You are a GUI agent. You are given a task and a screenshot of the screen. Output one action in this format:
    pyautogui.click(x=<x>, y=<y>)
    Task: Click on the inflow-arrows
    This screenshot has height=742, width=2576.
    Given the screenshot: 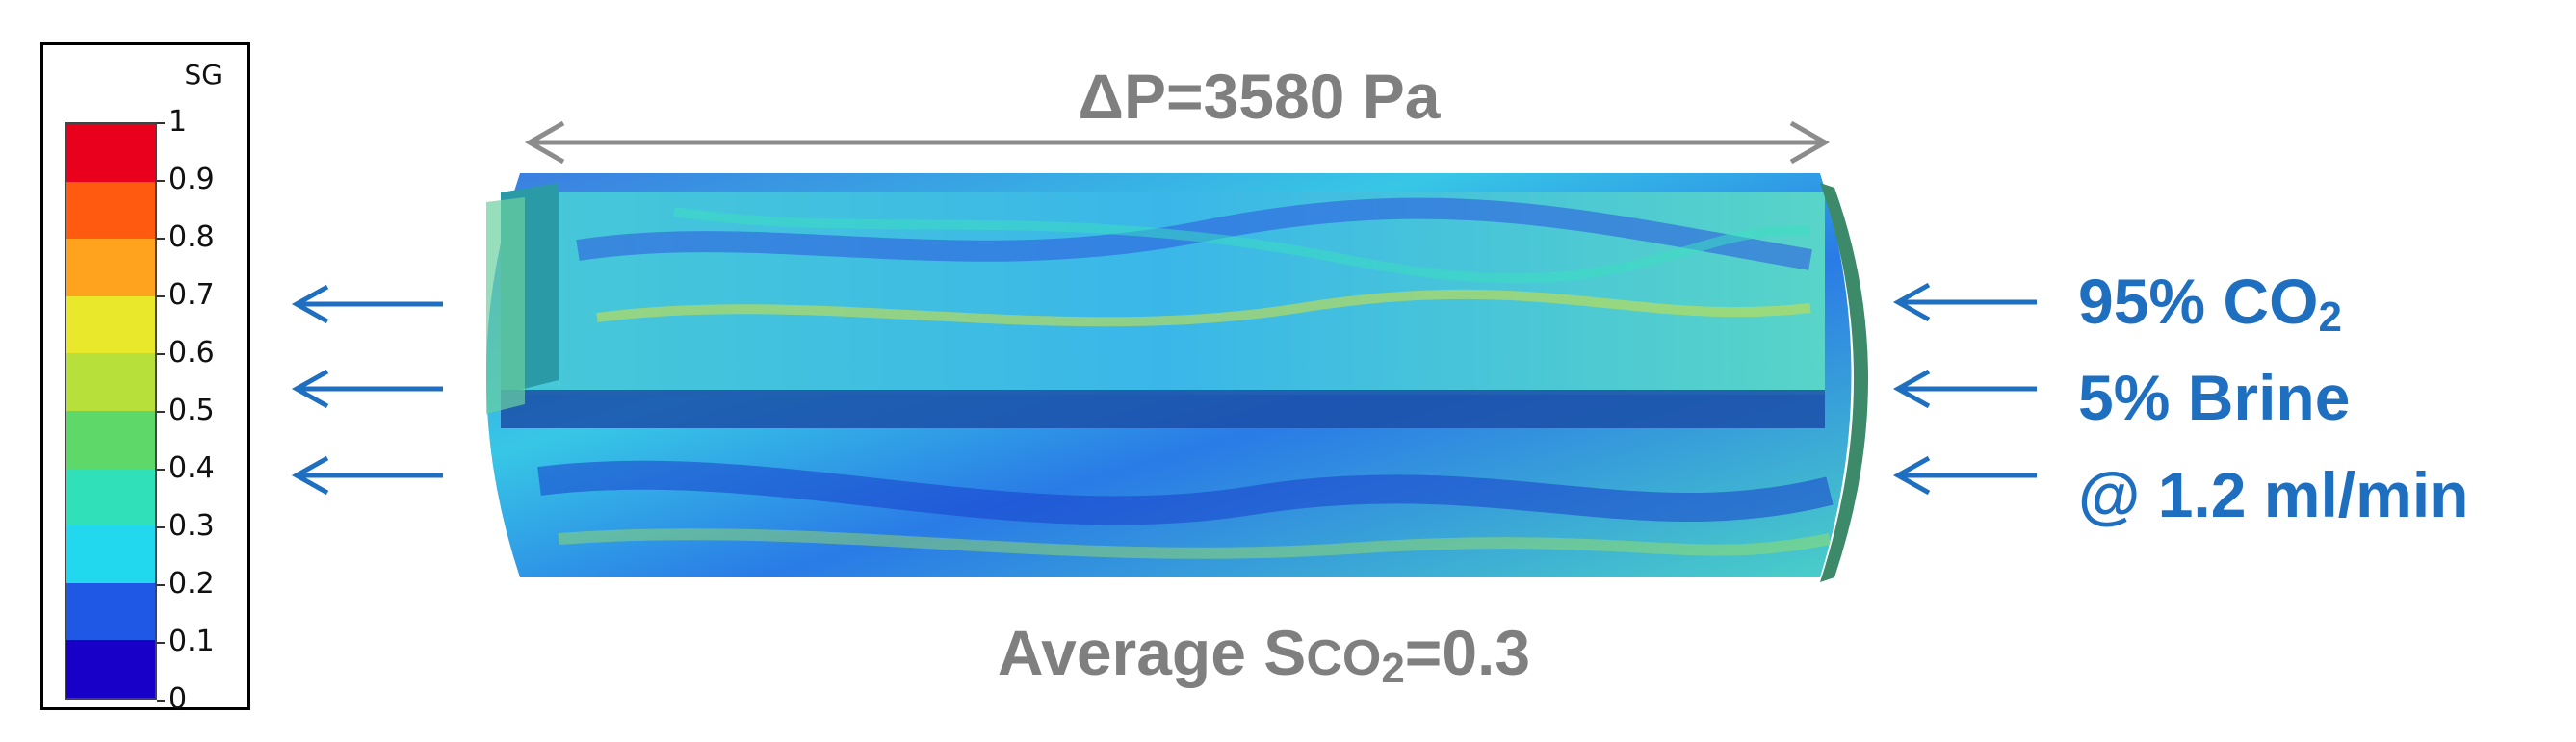 What is the action you would take?
    pyautogui.click(x=1964, y=389)
    